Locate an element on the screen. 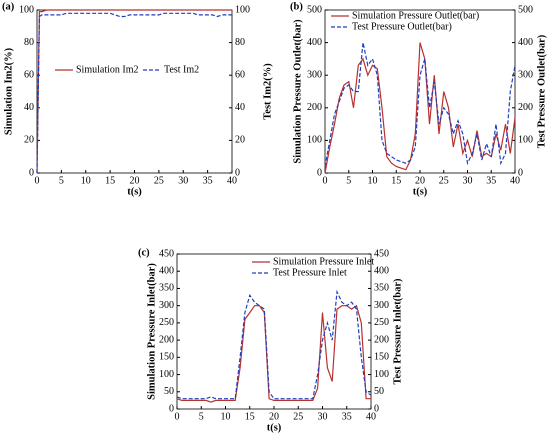 The height and width of the screenshot is (443, 550). panel-label: (b) is located at coordinates (296, 6).